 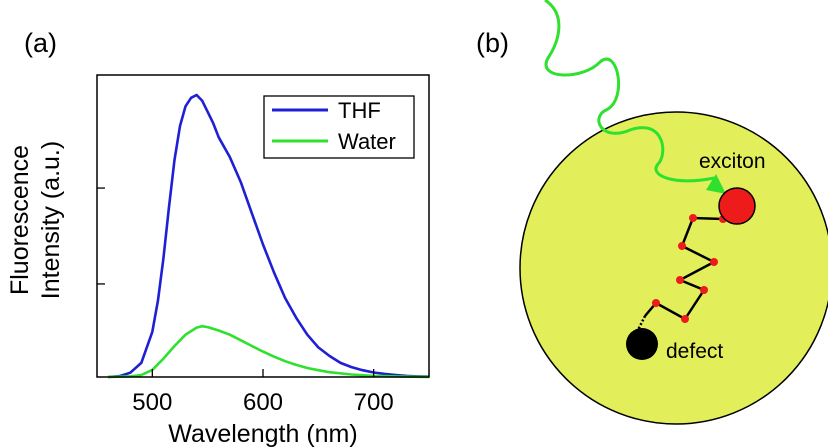 What do you see at coordinates (35, 220) in the screenshot?
I see `y-axis-label: Fluorescence Intensity (a.u.)` at bounding box center [35, 220].